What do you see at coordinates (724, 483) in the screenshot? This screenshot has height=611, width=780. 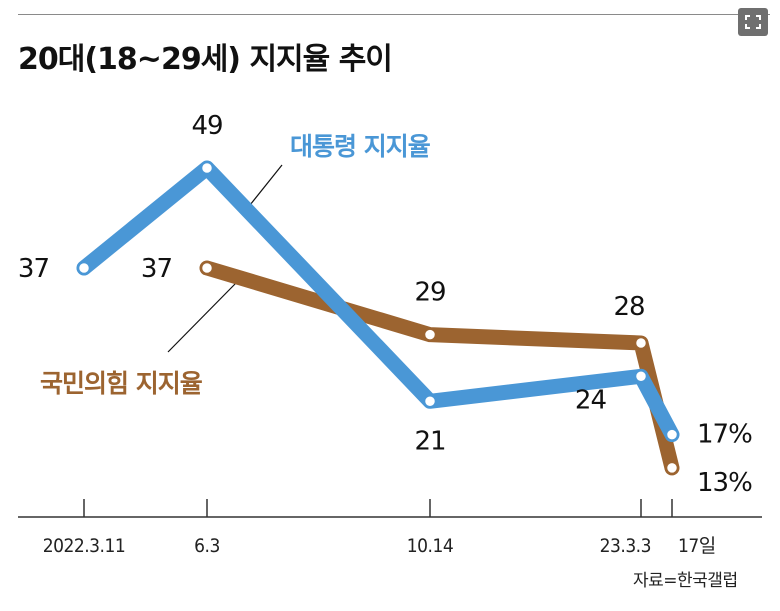 I see `data-label-ppp: 13%` at bounding box center [724, 483].